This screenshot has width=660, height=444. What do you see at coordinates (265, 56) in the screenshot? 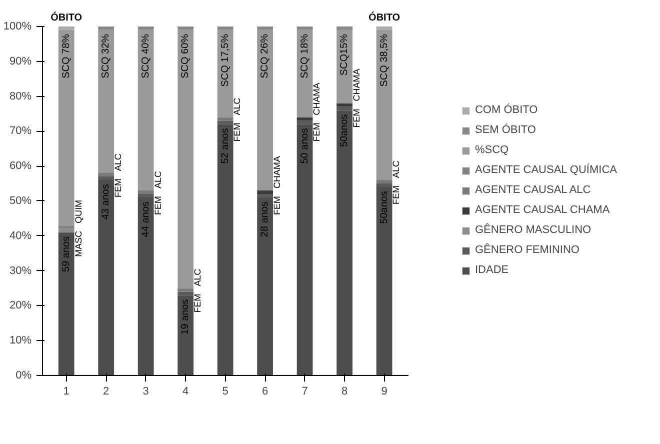
I see `annotation: SCQ 26%` at bounding box center [265, 56].